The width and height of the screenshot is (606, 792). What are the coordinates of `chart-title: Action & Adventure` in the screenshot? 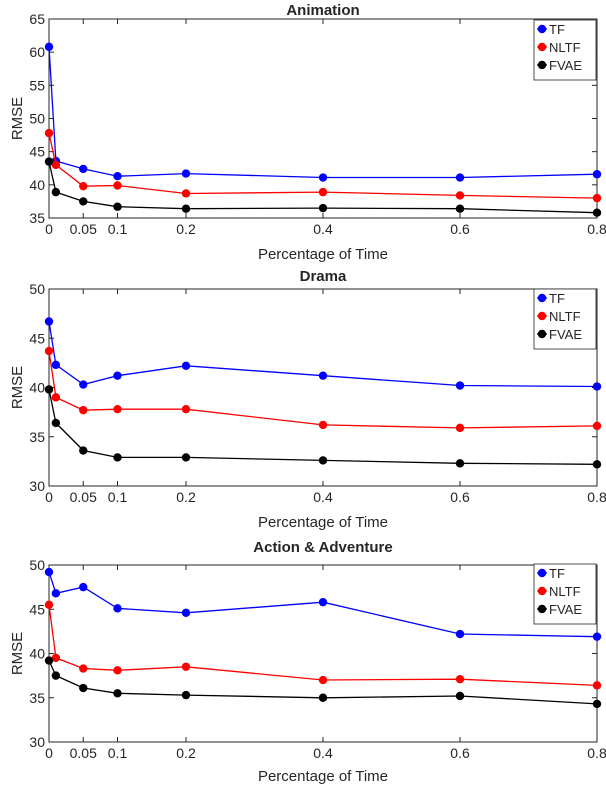 It's located at (322, 547).